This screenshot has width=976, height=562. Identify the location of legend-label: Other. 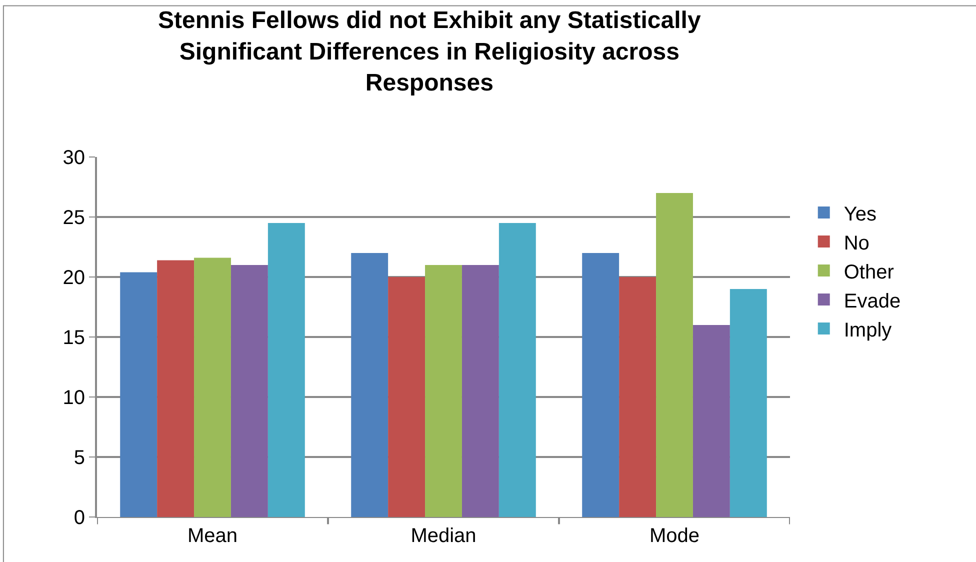
(869, 272).